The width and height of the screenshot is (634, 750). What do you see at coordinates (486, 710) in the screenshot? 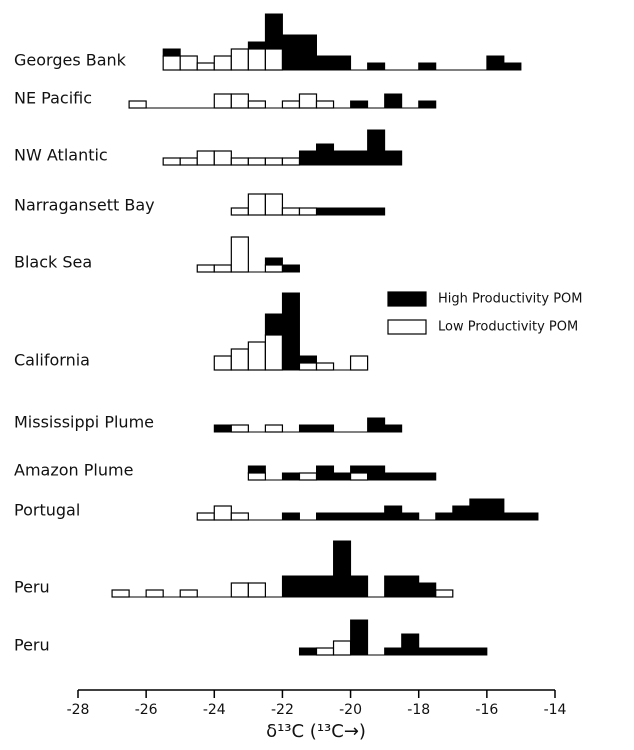
I see `x-tick-label: -16` at bounding box center [486, 710].